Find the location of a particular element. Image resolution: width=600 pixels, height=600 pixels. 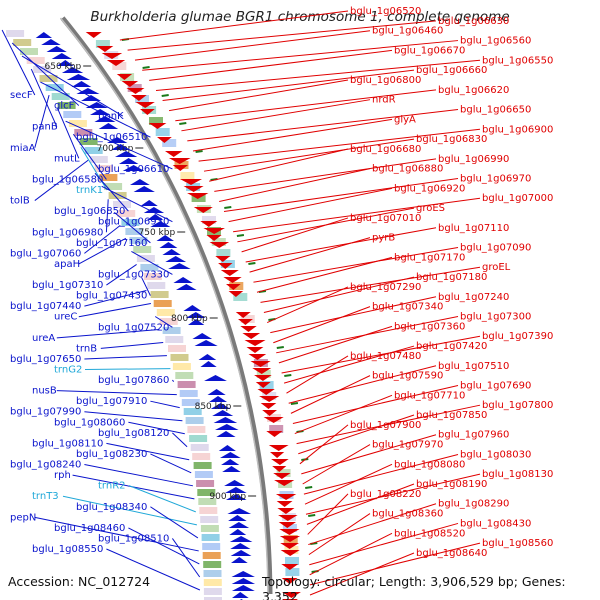

gene-label-right: bglu_1g06670 is located at coordinates (429, 50).